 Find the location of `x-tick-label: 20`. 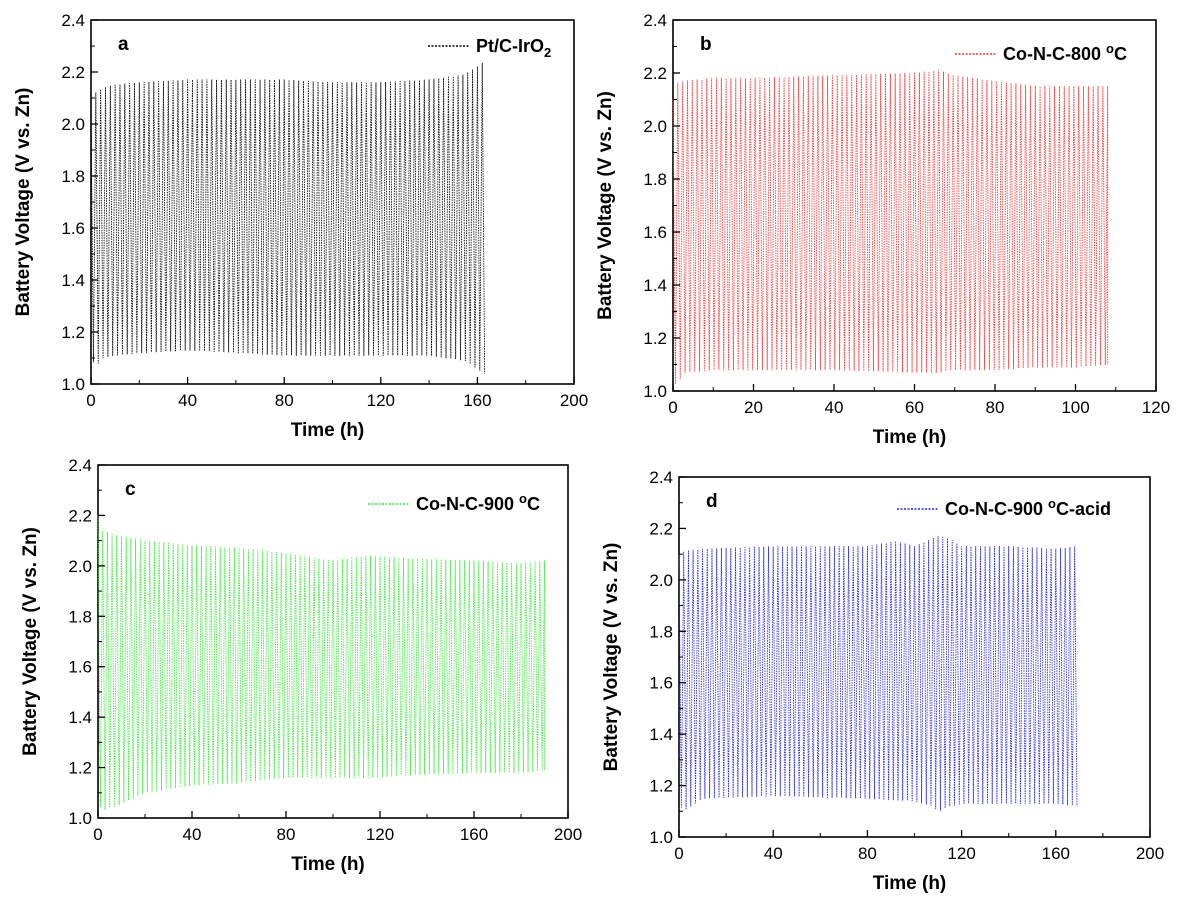

x-tick-label: 20 is located at coordinates (753, 407).